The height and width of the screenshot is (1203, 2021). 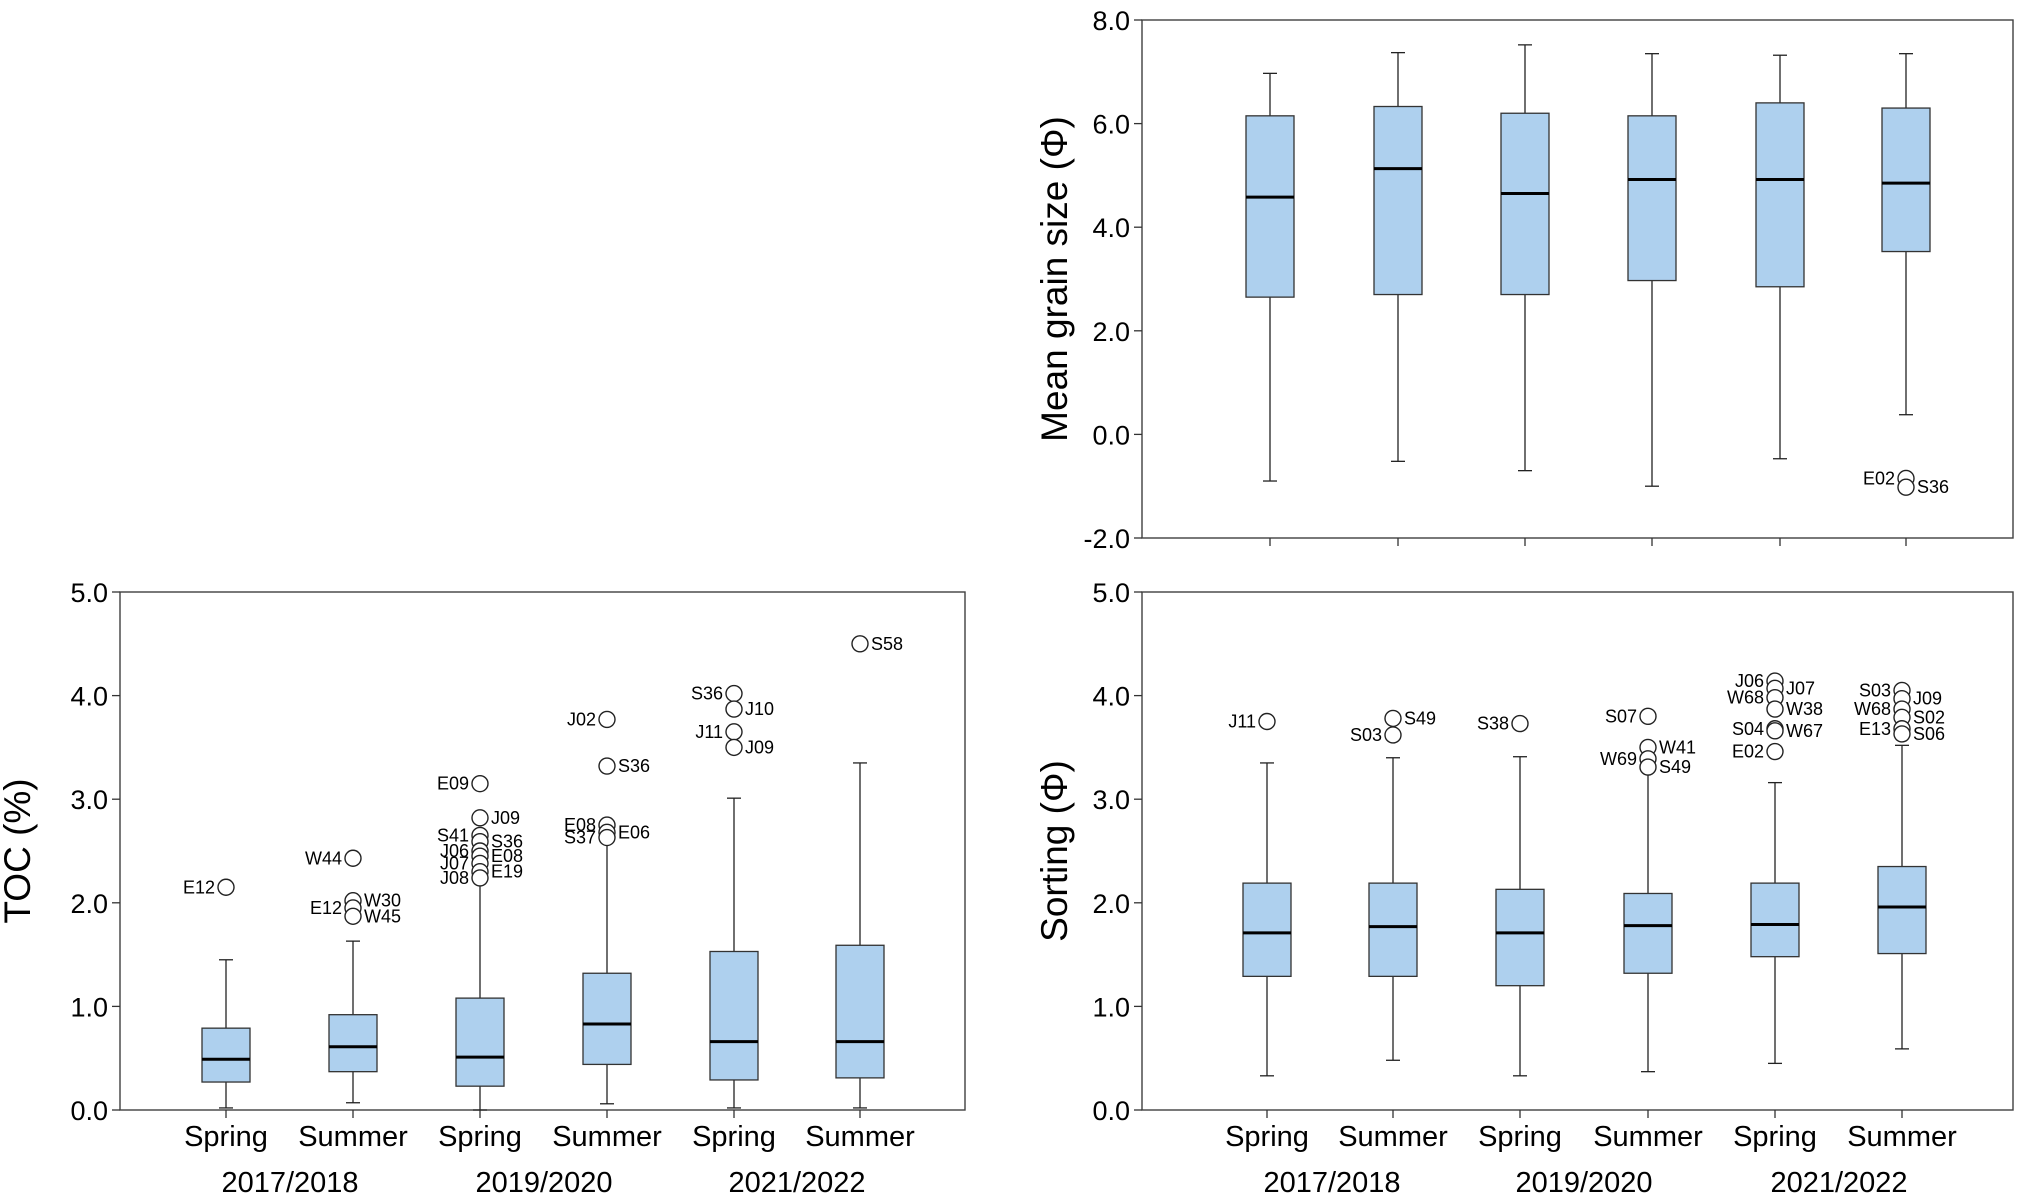 What do you see at coordinates (1804, 709) in the screenshot?
I see `outlier-label: W38` at bounding box center [1804, 709].